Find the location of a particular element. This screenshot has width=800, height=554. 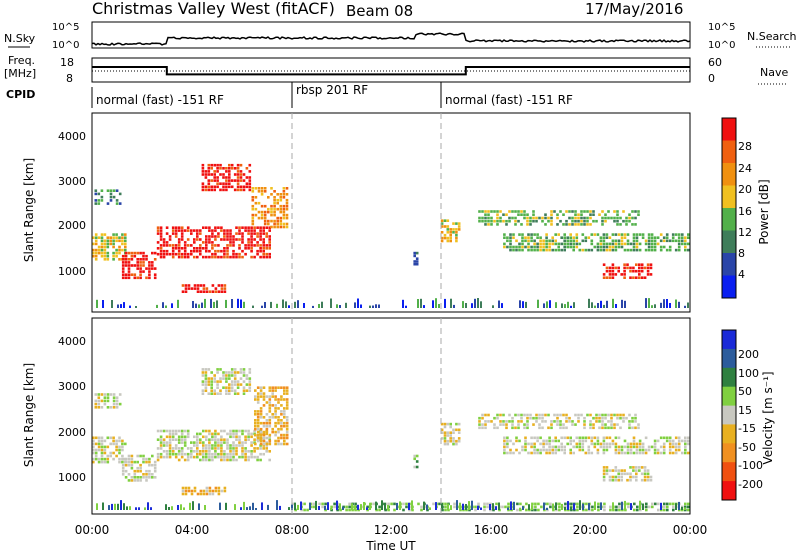

power-cb-tick-16: 16 is located at coordinates (745, 211).